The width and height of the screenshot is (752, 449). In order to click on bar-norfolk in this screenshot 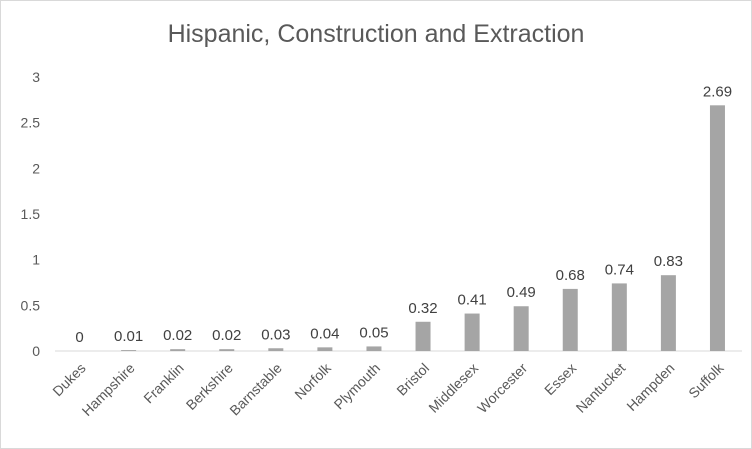, I will do `click(325, 349)`.